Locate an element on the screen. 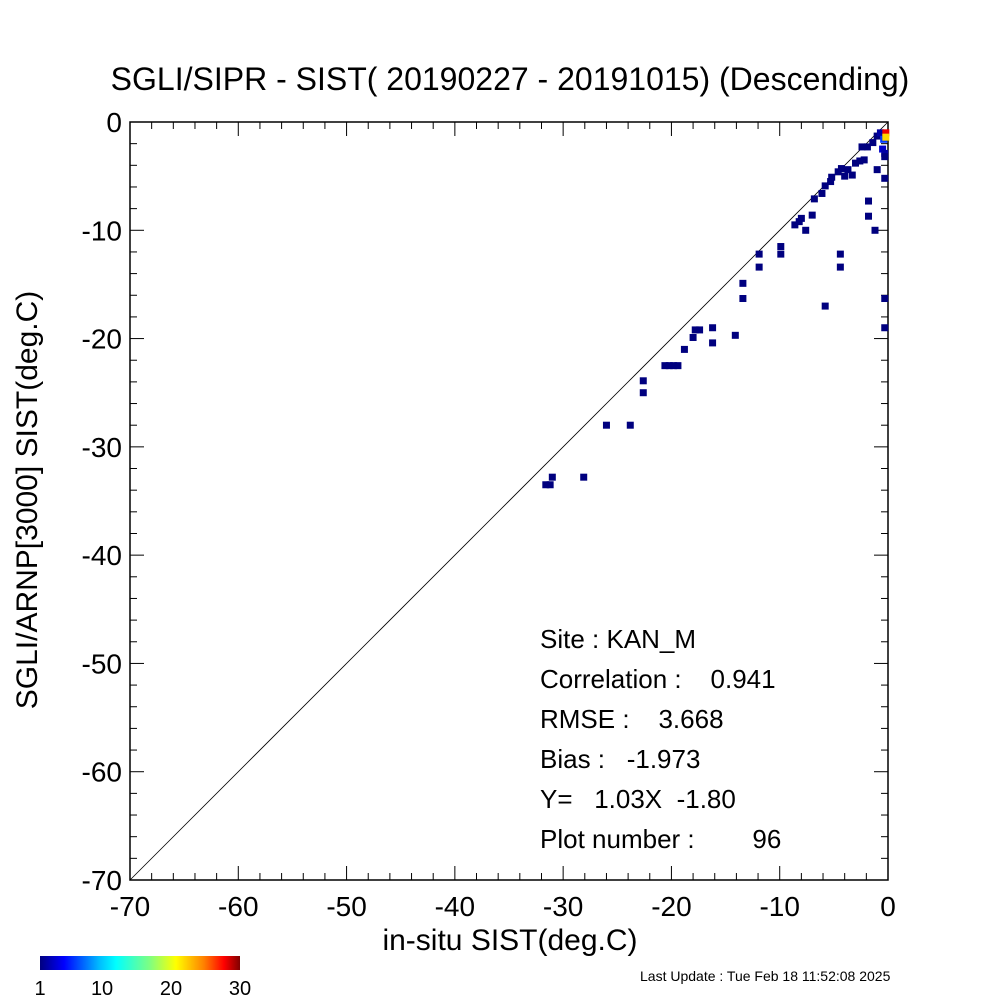 The image size is (1000, 1000). correlation-annotation: Correlation : 0.941 is located at coordinates (658, 679).